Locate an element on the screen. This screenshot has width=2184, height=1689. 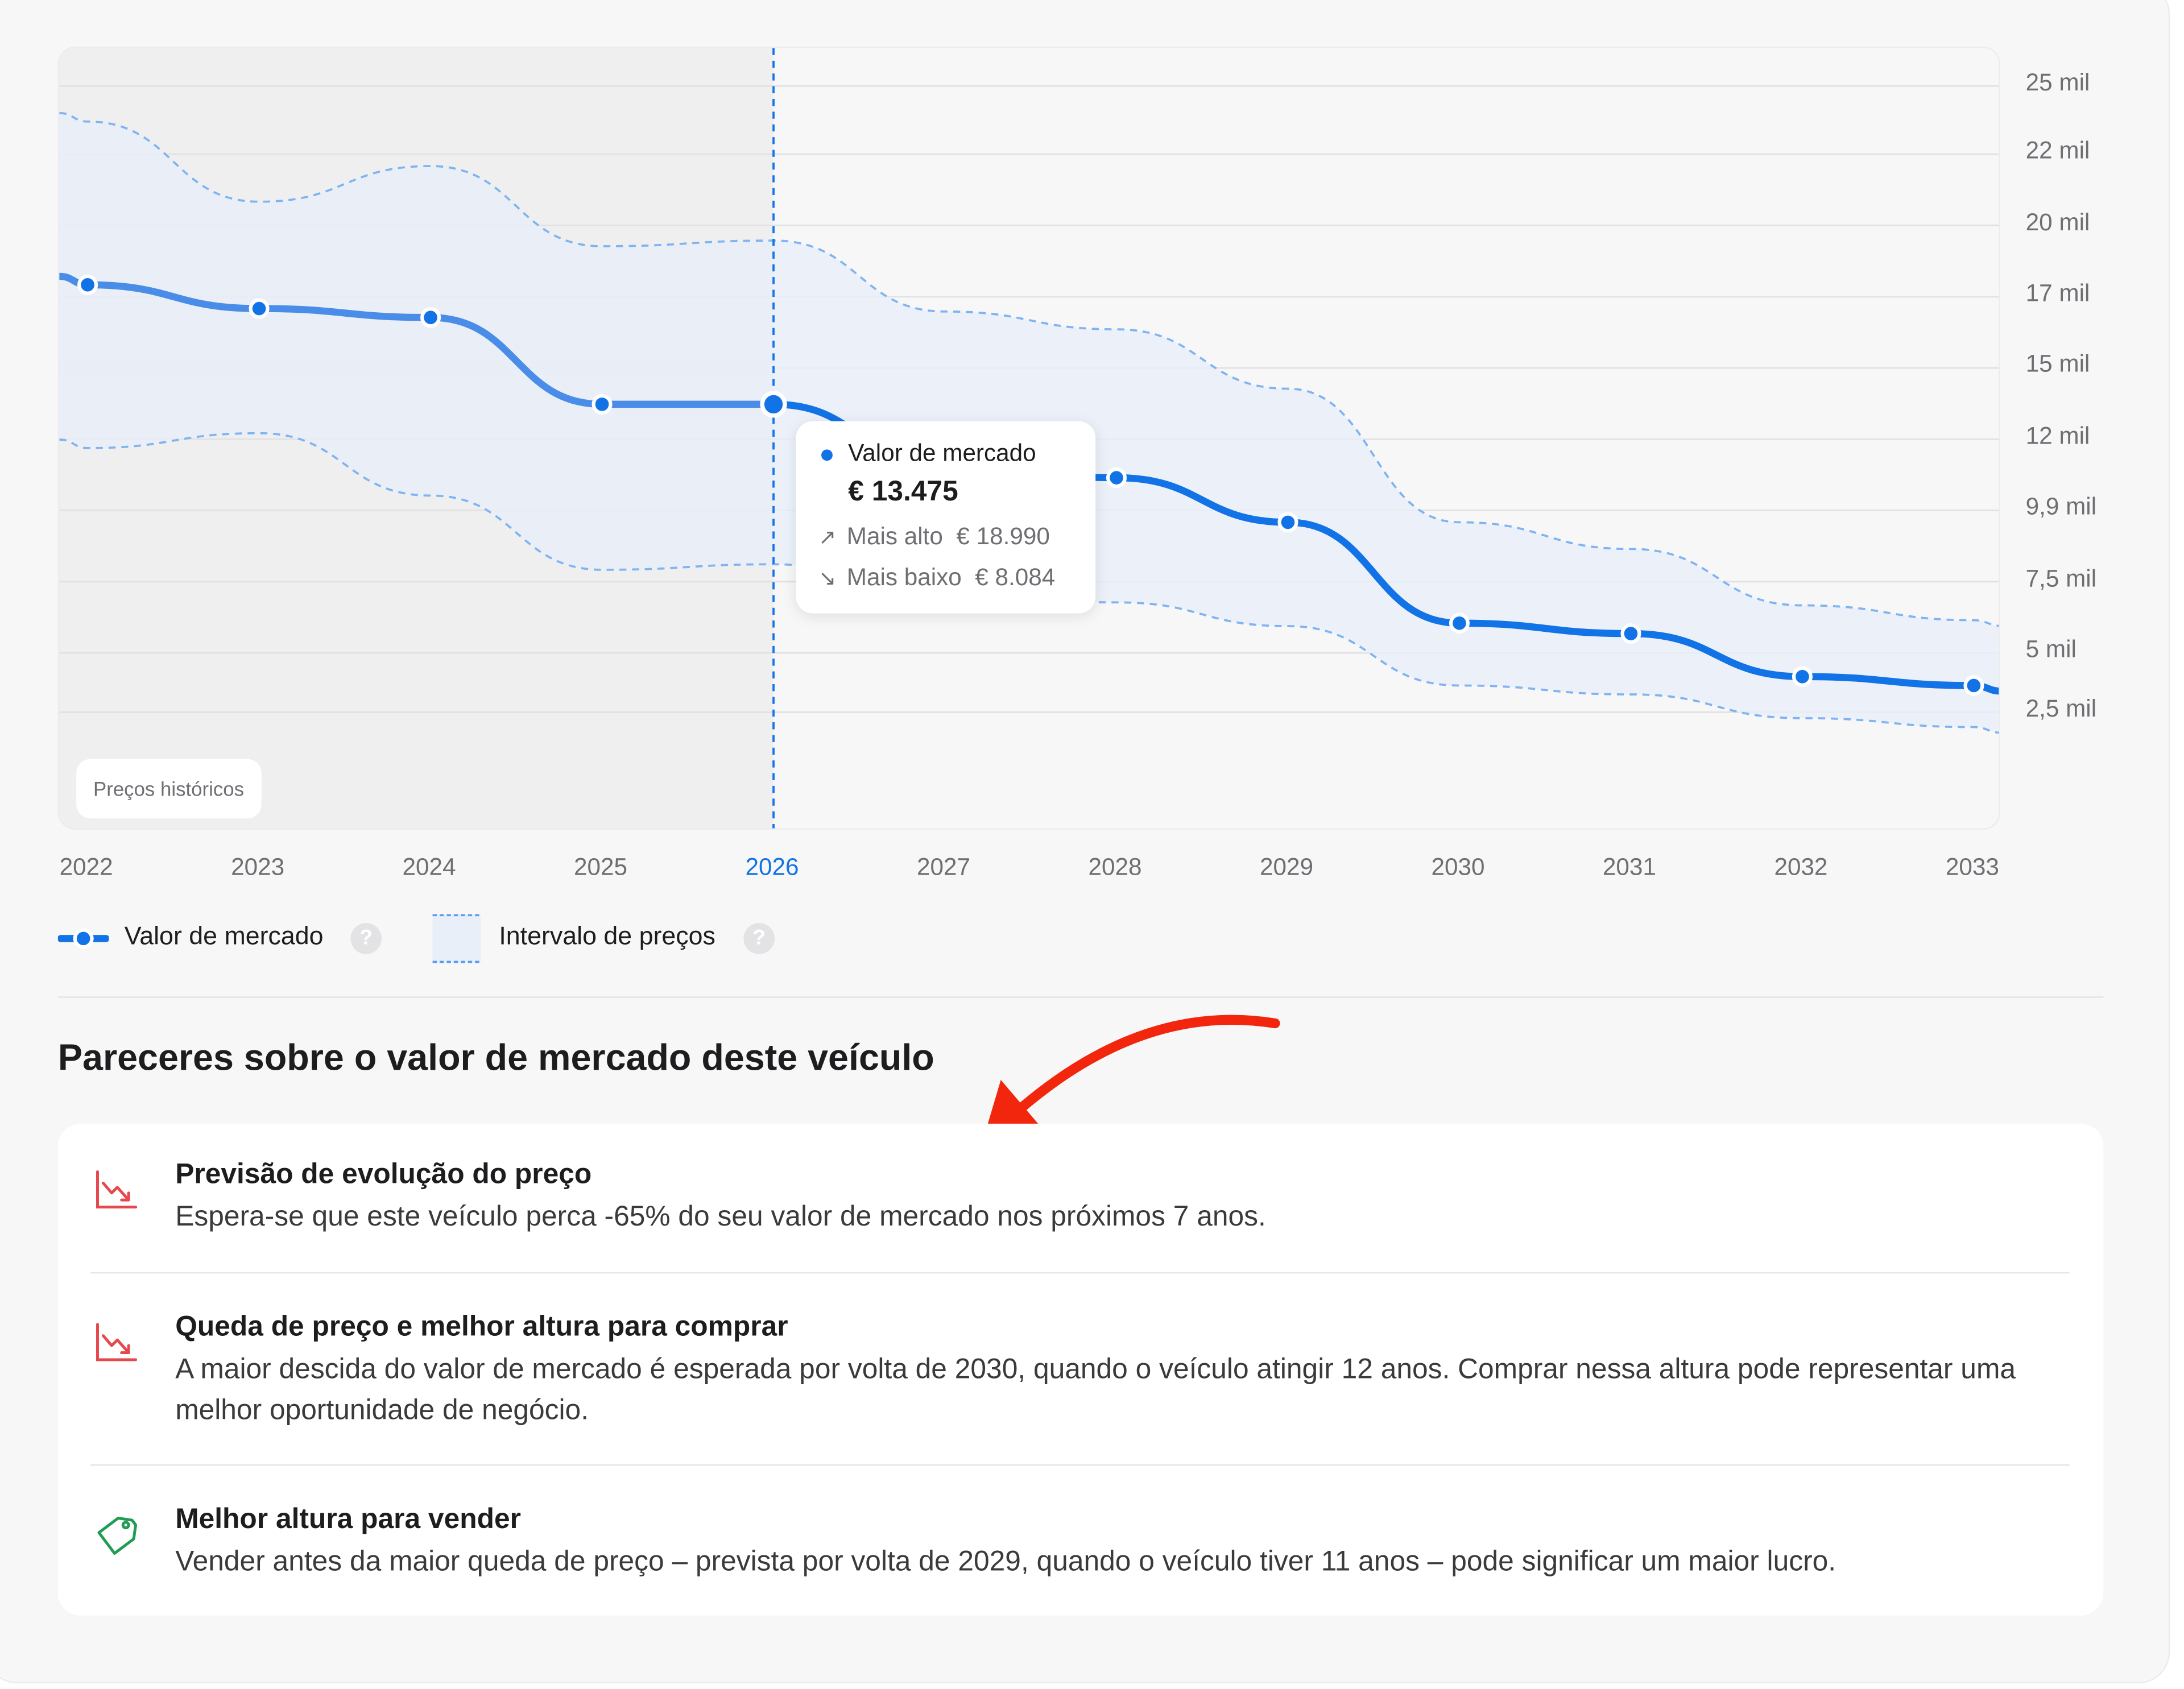
y-tick-label: 17 mil is located at coordinates (2057, 293).